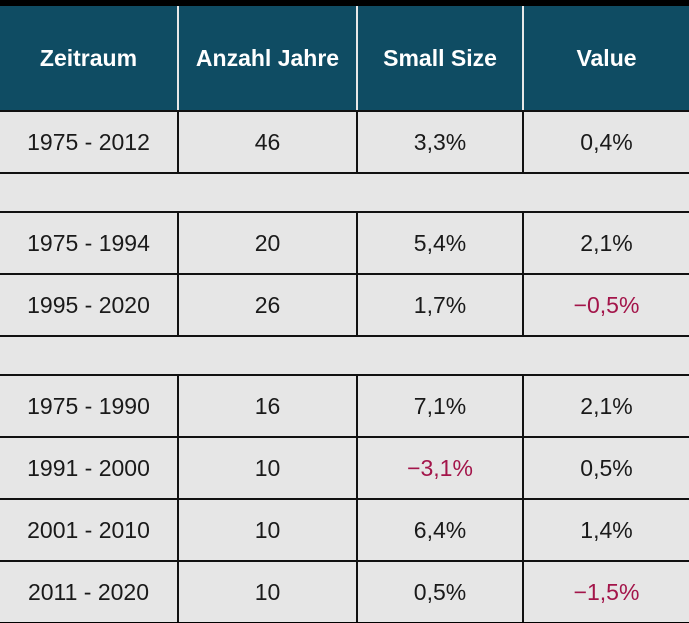 The width and height of the screenshot is (689, 623). I want to click on table-row: 1991 - 2000 10 −3,1% 0,5%, so click(344, 467).